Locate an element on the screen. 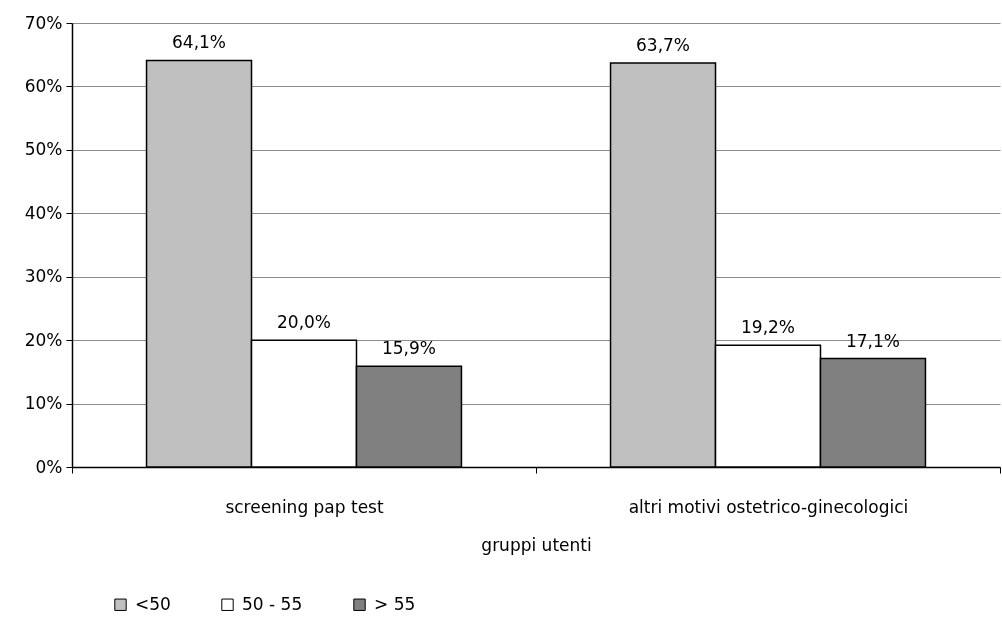 The image size is (1002, 621). x-tick-label: altri motivi ostetrico-ginecologici is located at coordinates (768, 506).